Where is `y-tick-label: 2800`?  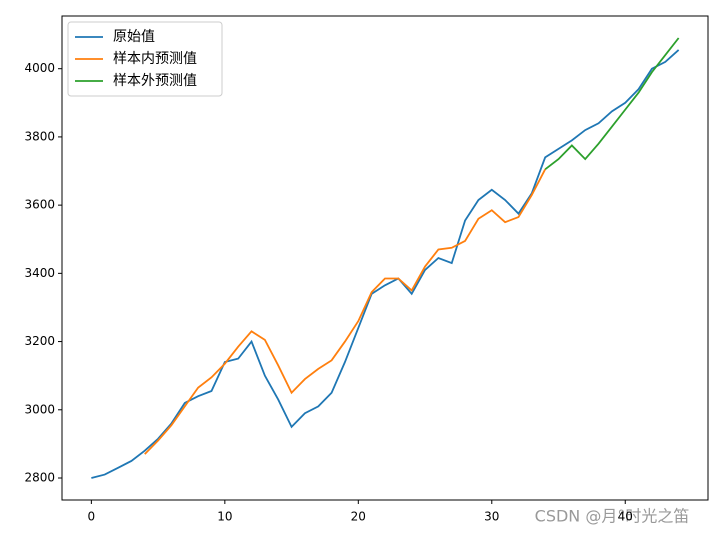 y-tick-label: 2800 is located at coordinates (39, 478).